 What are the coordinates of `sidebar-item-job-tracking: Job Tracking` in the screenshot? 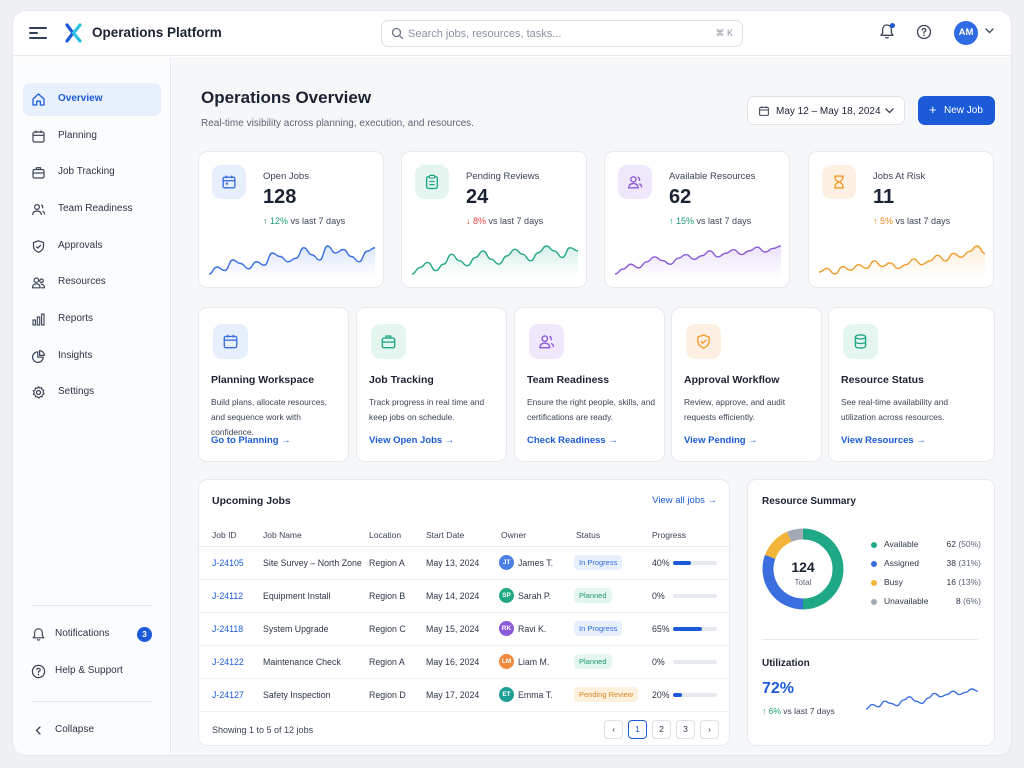 It's located at (92, 172).